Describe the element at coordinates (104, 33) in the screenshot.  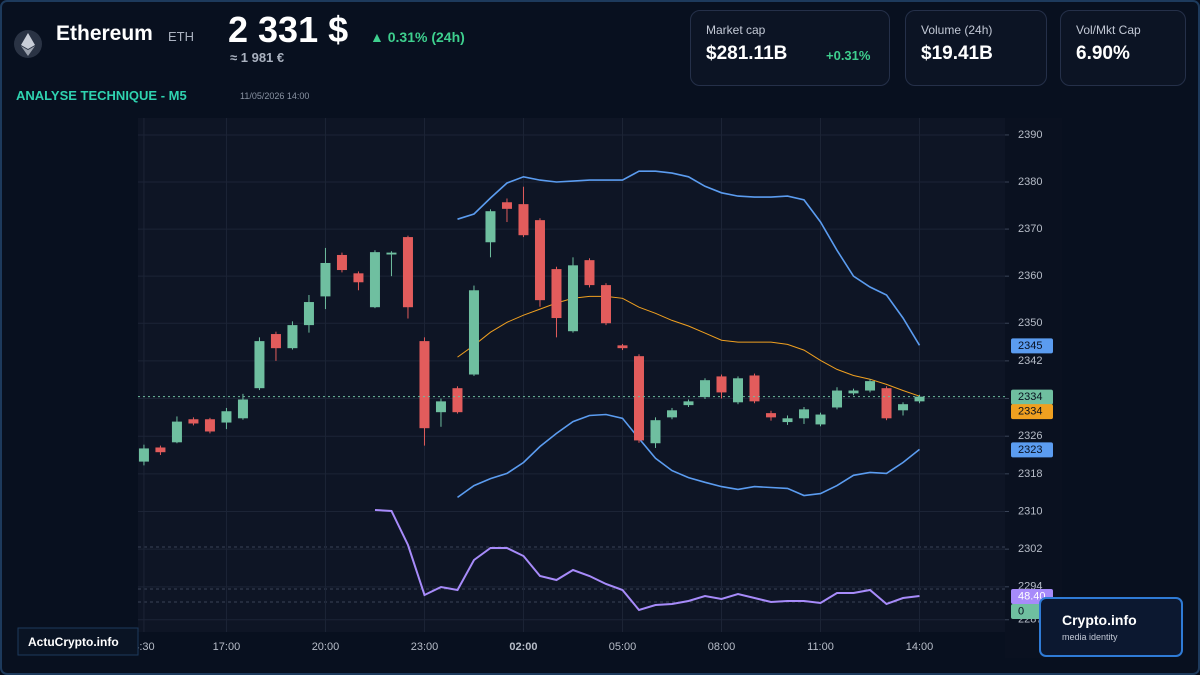
I see `coin-name: Ethereum` at that location.